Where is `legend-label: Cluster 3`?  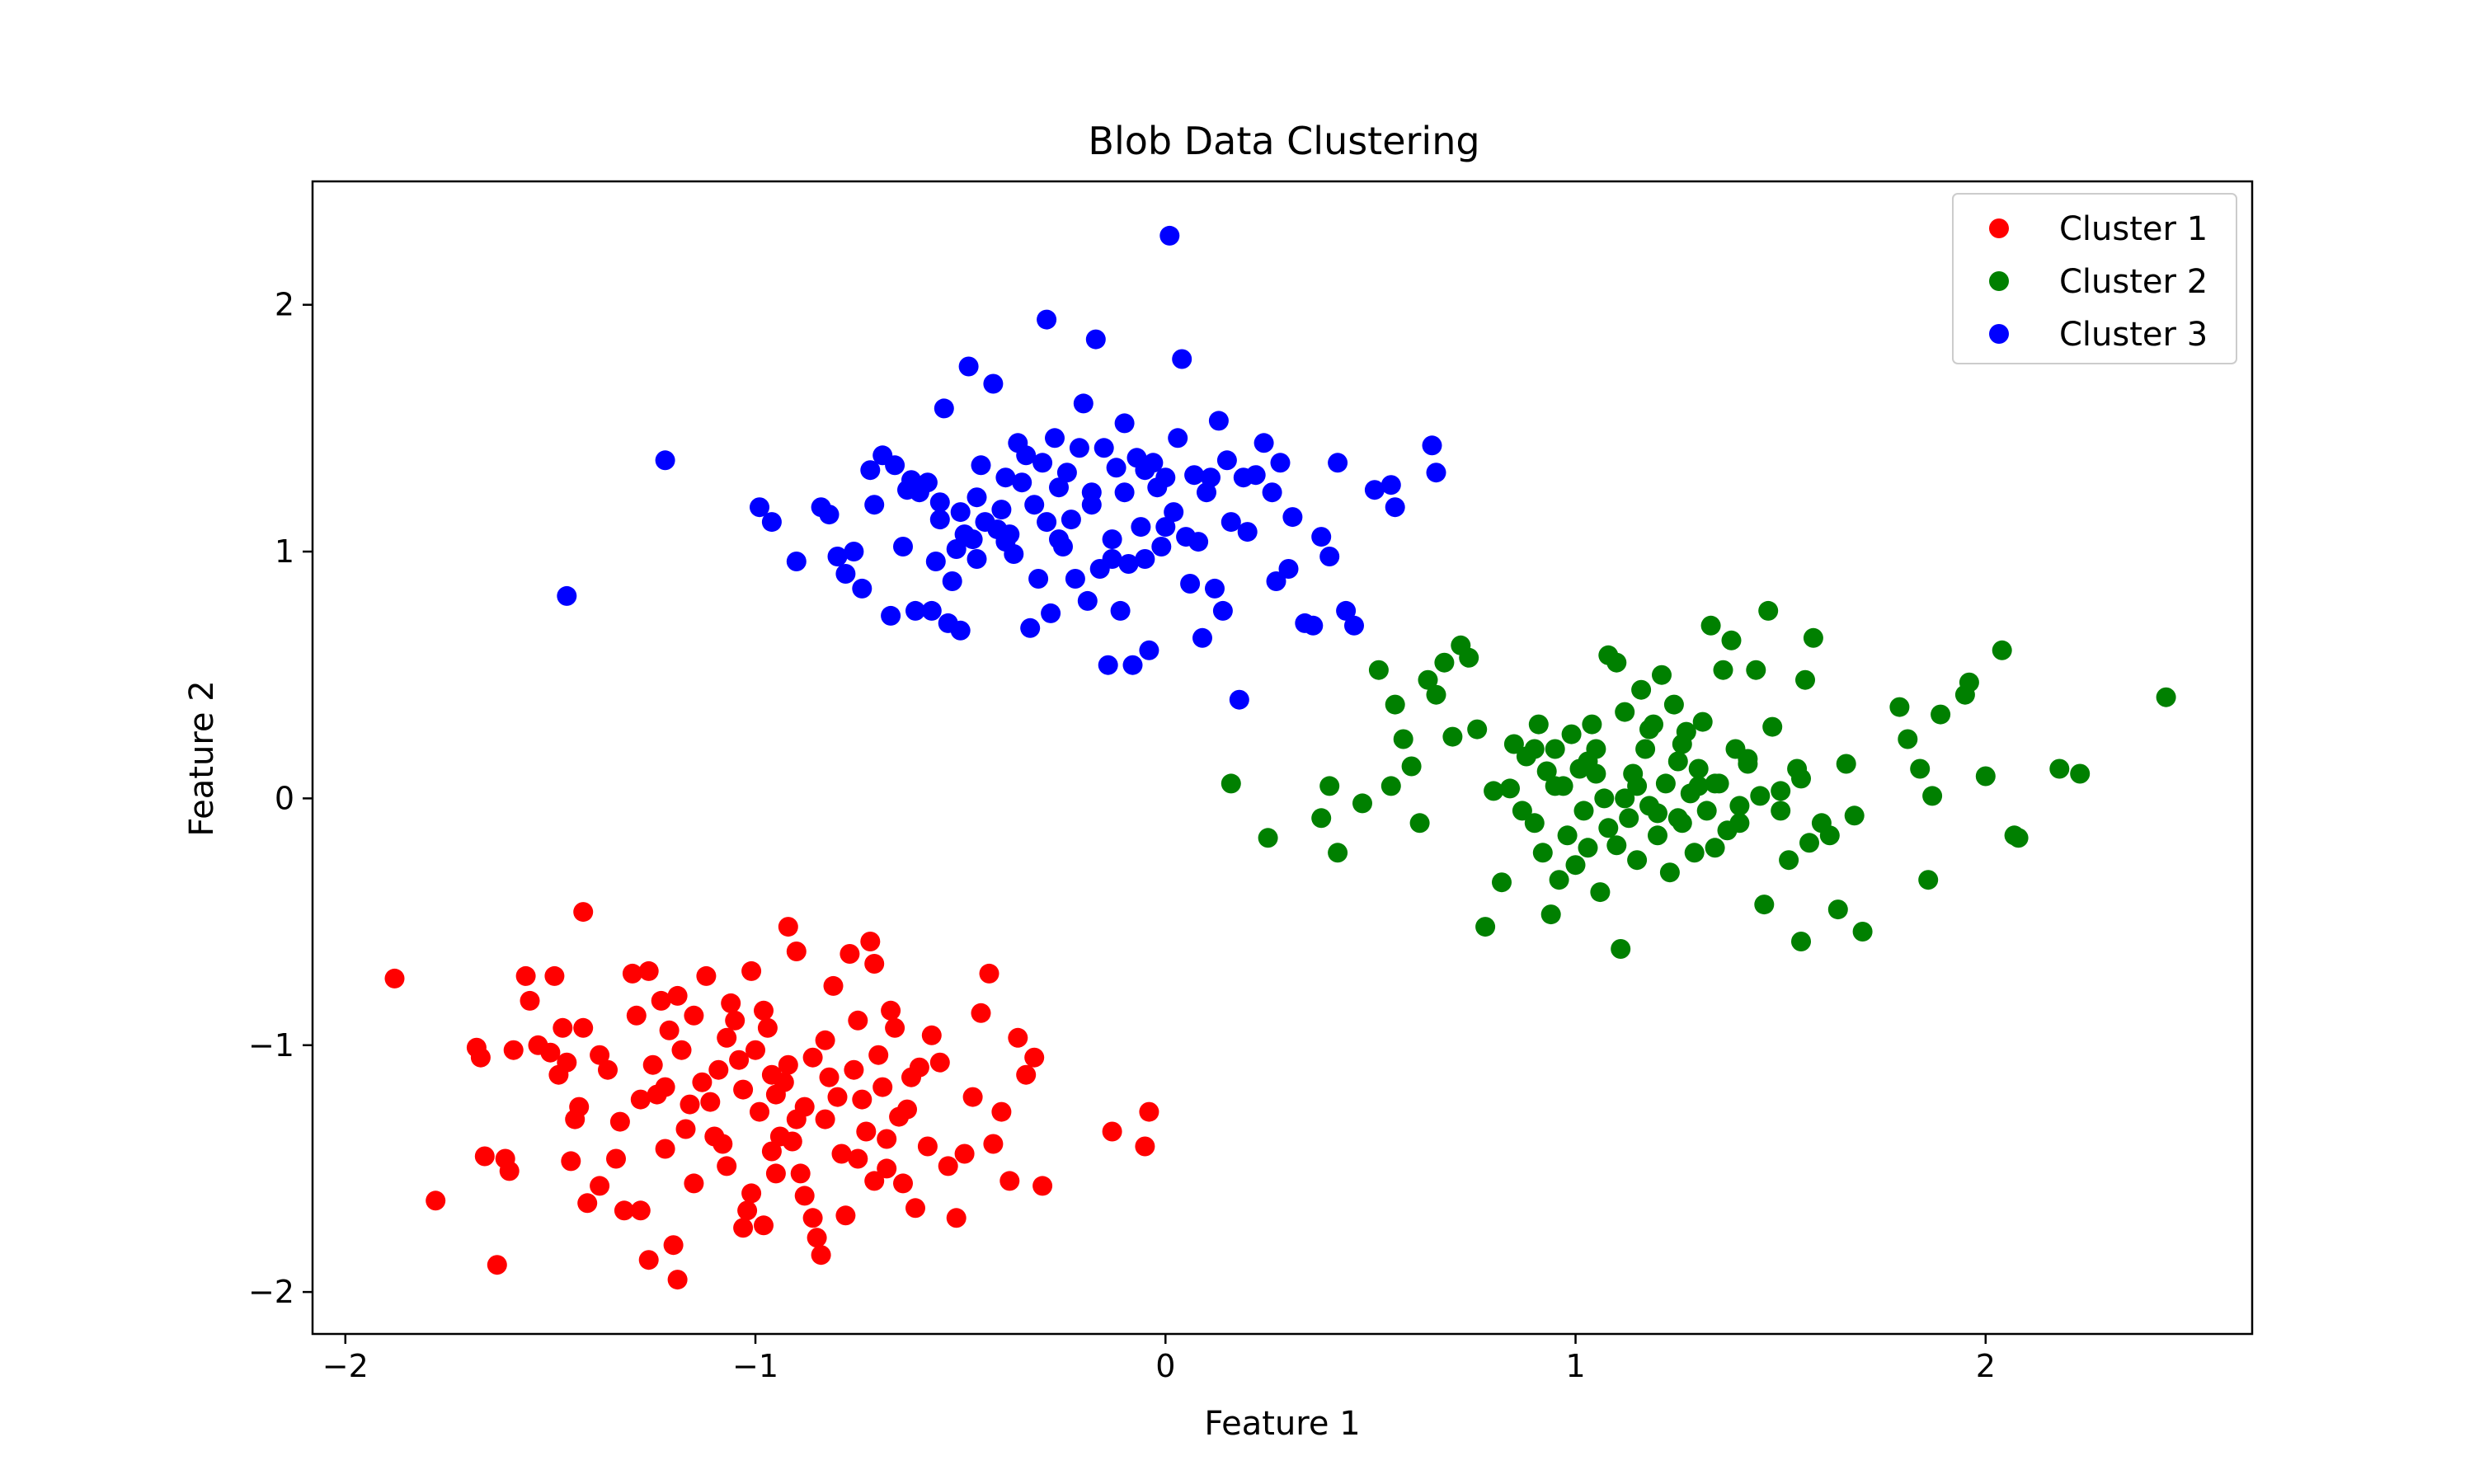
legend-label: Cluster 3 is located at coordinates (2133, 335).